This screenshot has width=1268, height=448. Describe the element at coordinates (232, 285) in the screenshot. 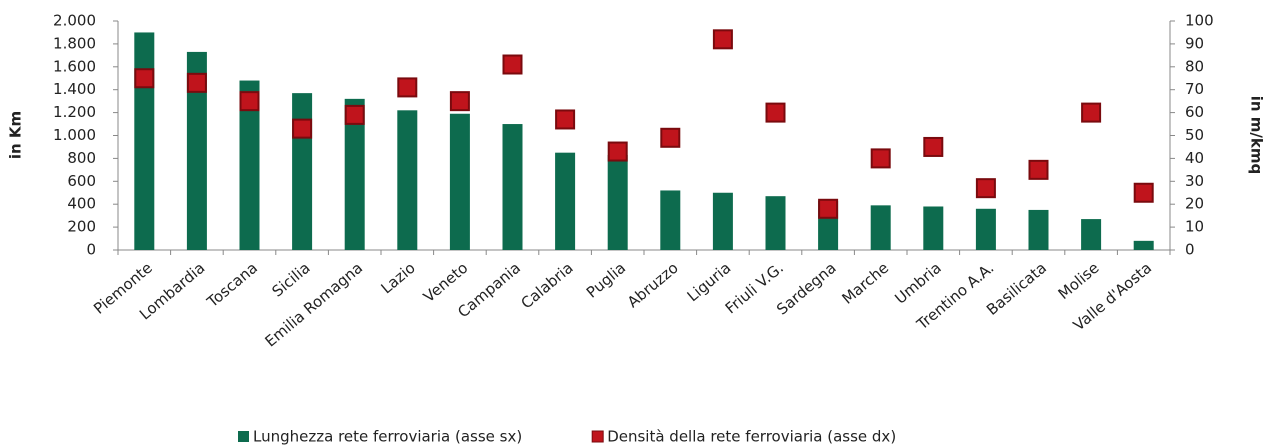

I see `x-tick-label: Toscana` at that location.